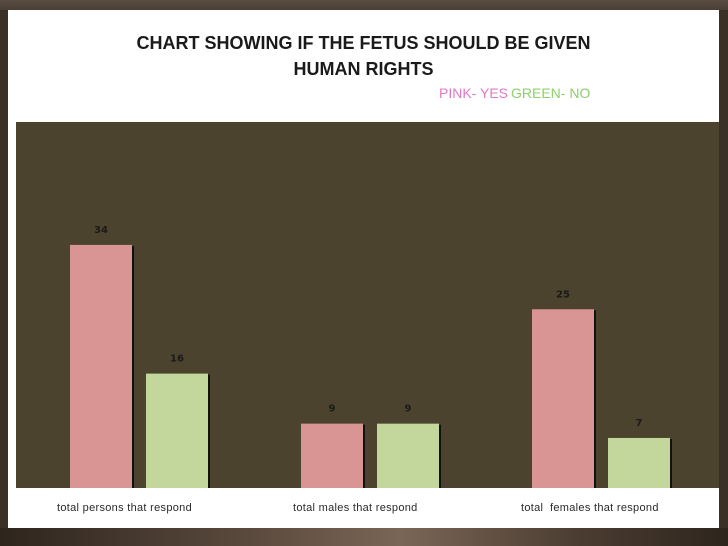 This screenshot has width=728, height=546. Describe the element at coordinates (563, 398) in the screenshot. I see `bar-yes-females` at that location.